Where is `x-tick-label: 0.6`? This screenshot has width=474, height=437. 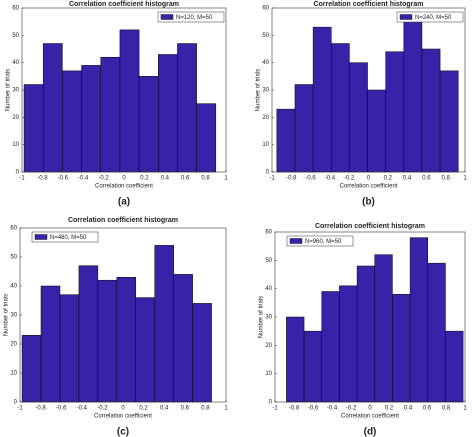
x-tick-label: 0.6 is located at coordinates (185, 179).